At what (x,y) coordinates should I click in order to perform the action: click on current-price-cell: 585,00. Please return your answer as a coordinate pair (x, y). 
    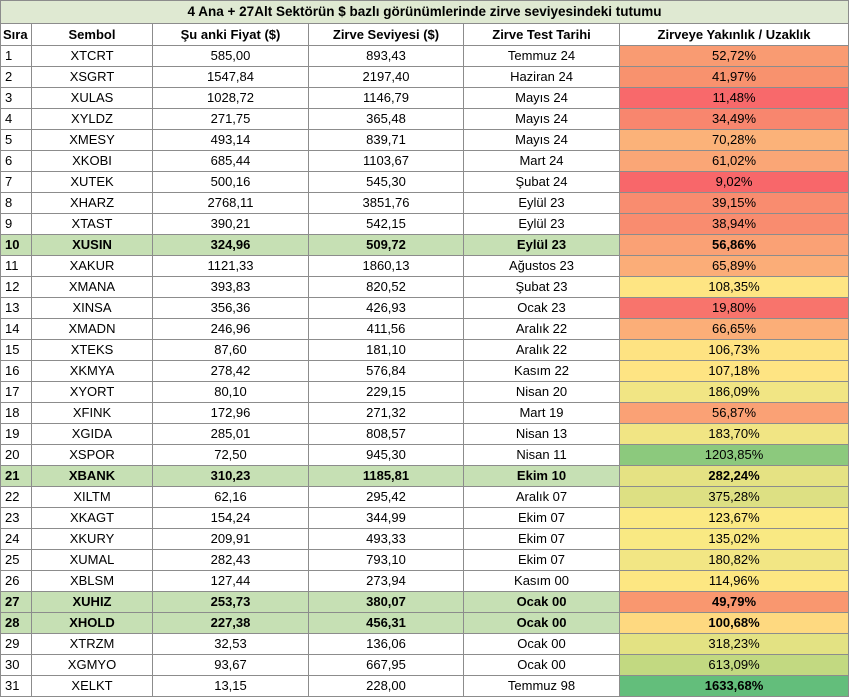
    Looking at the image, I should click on (230, 56).